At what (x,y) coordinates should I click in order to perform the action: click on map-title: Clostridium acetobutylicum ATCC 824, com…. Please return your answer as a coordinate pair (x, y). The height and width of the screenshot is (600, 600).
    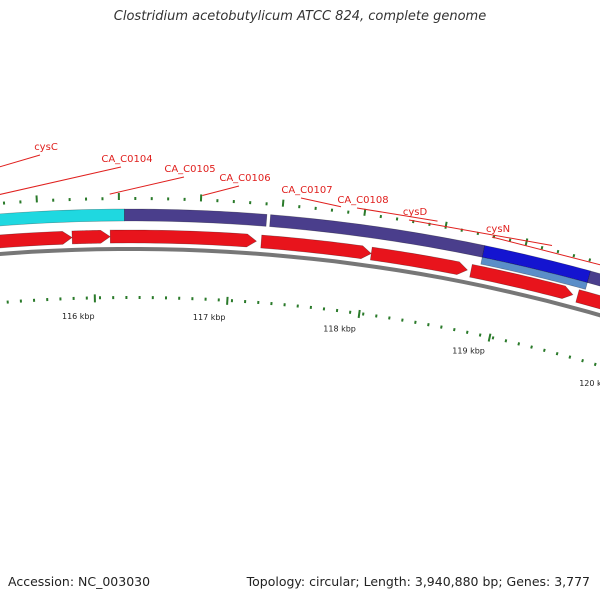
    Looking at the image, I should click on (300, 16).